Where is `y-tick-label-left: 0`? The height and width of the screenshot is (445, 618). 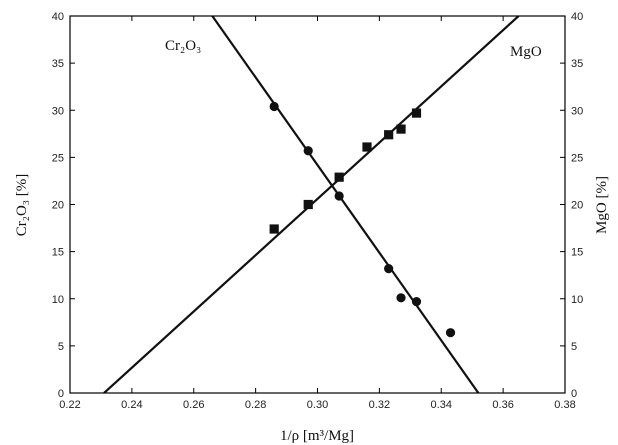
y-tick-label-left: 0 is located at coordinates (61, 394).